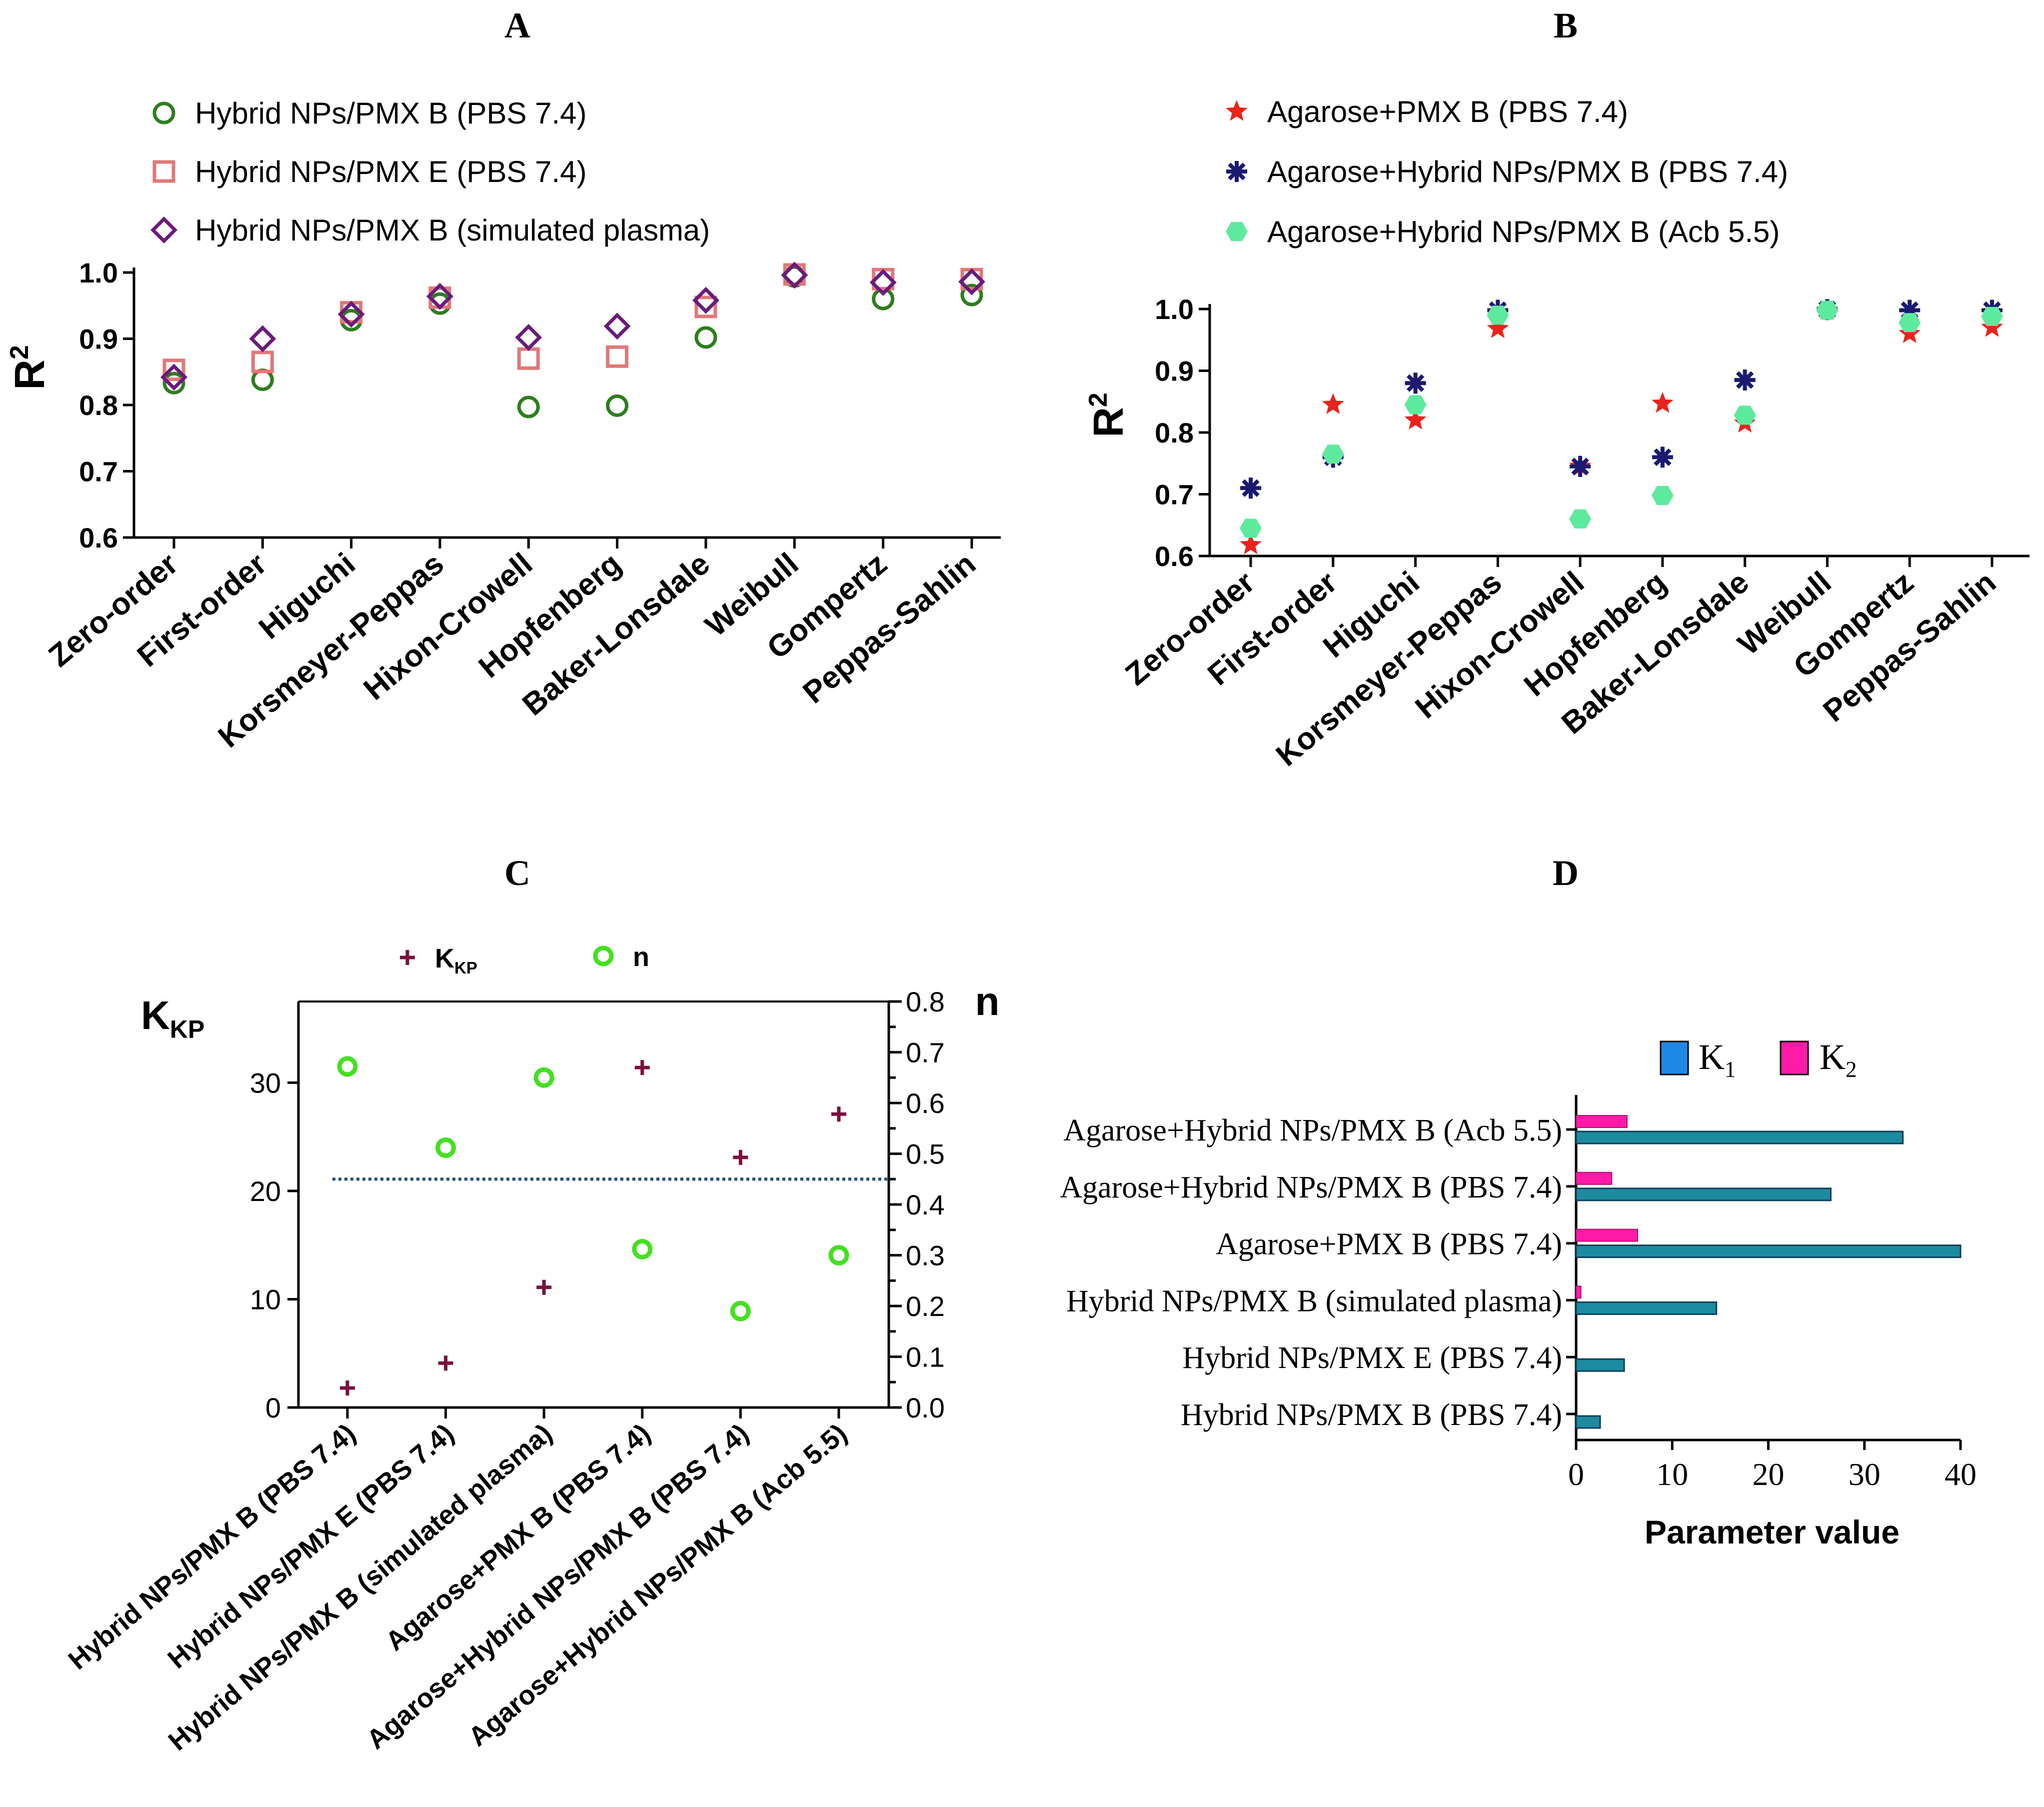  Describe the element at coordinates (265, 1082) in the screenshot. I see `y-tick-label-left: 30` at that location.